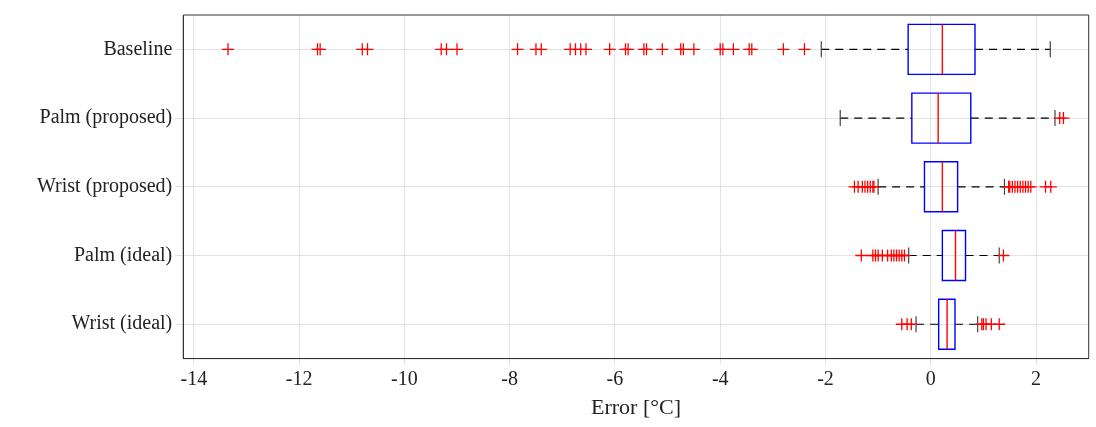  What do you see at coordinates (404, 377) in the screenshot?
I see `x-tick-label: -10` at bounding box center [404, 377].